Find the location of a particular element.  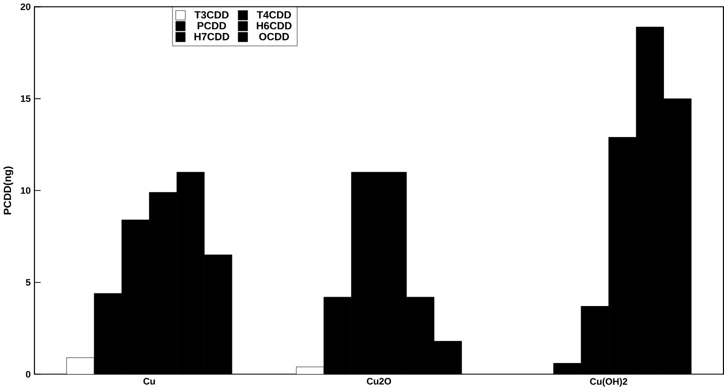

legend-label: T4CDD is located at coordinates (273, 14).